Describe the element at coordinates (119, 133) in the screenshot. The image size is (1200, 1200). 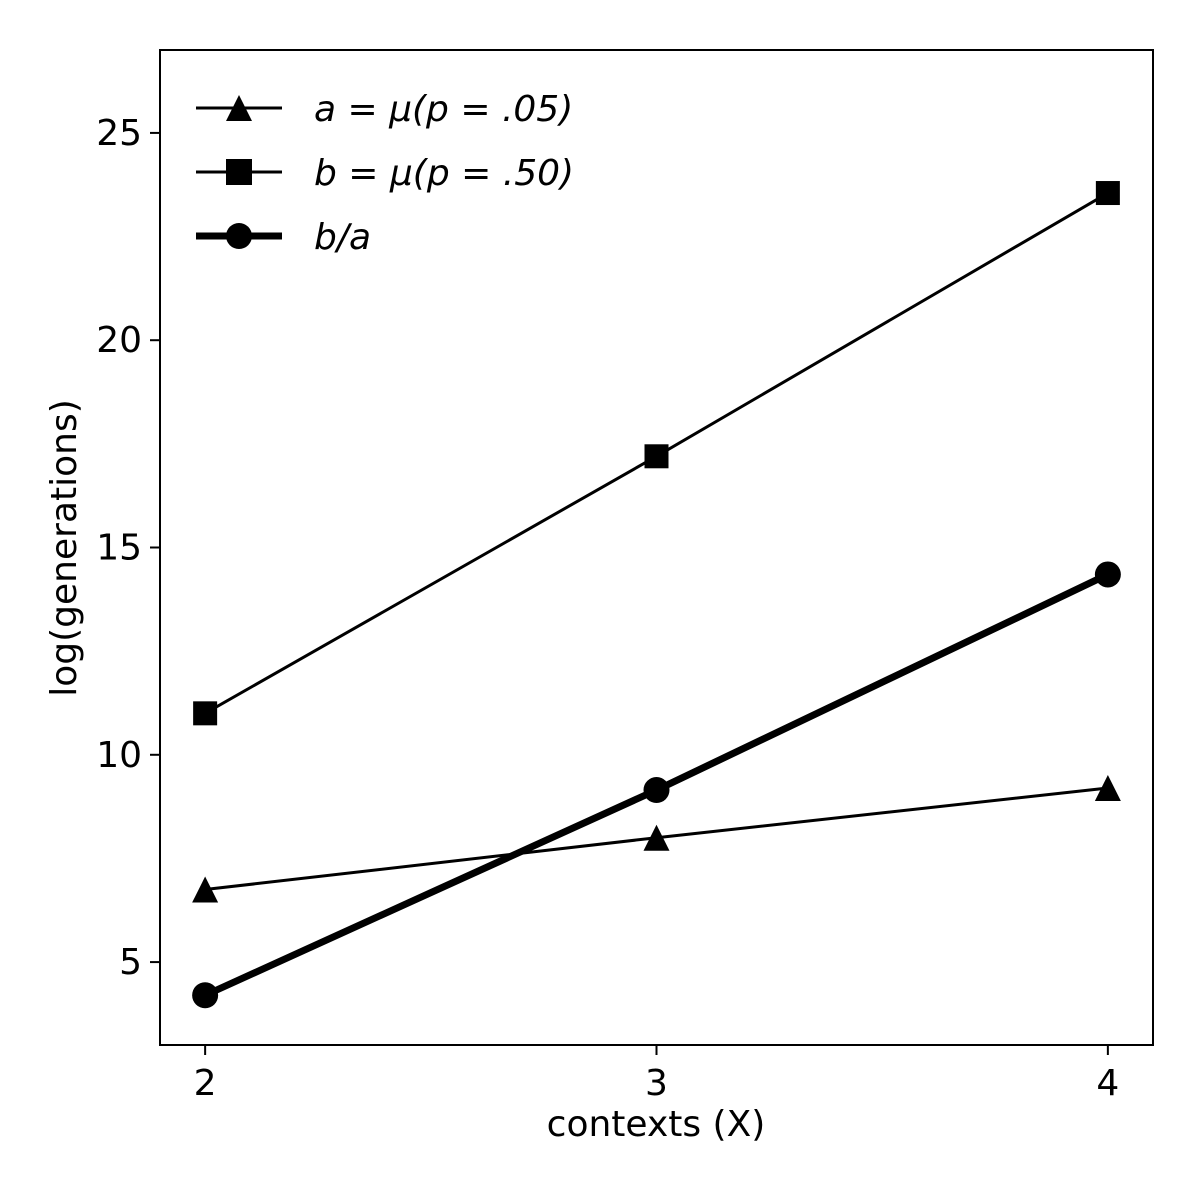
I see `y-tick-label: 25` at that location.